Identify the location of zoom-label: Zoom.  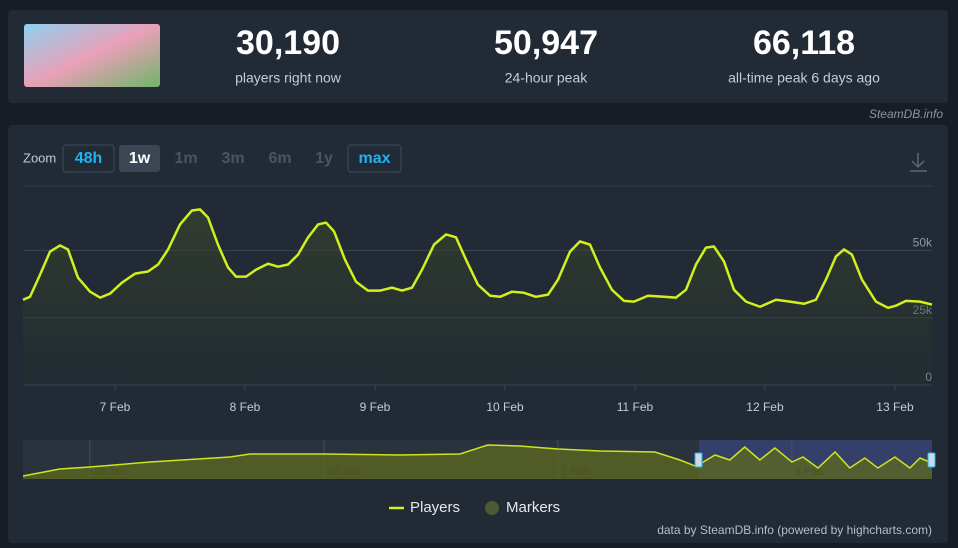
(39, 157).